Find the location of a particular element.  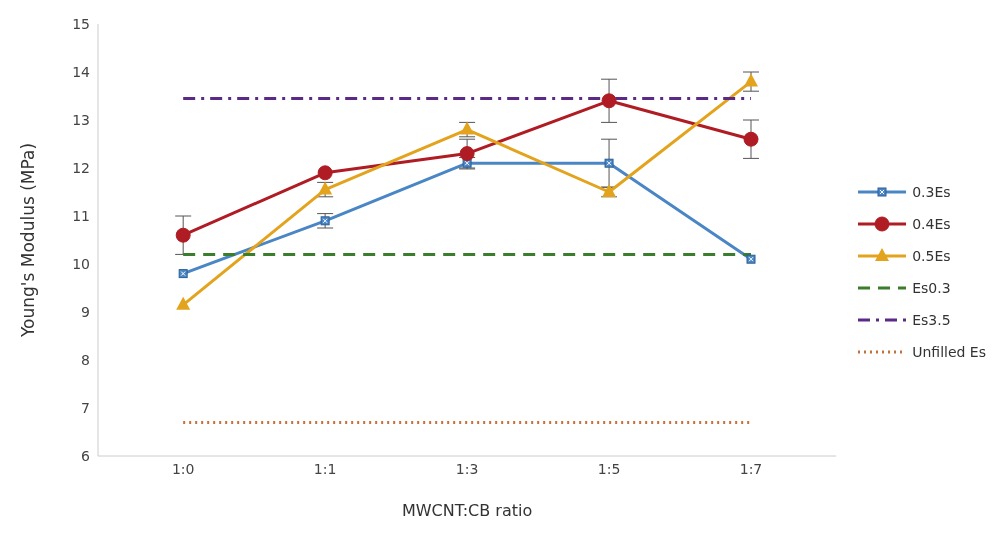

x-tick-label: 1:7 is located at coordinates (751, 468).